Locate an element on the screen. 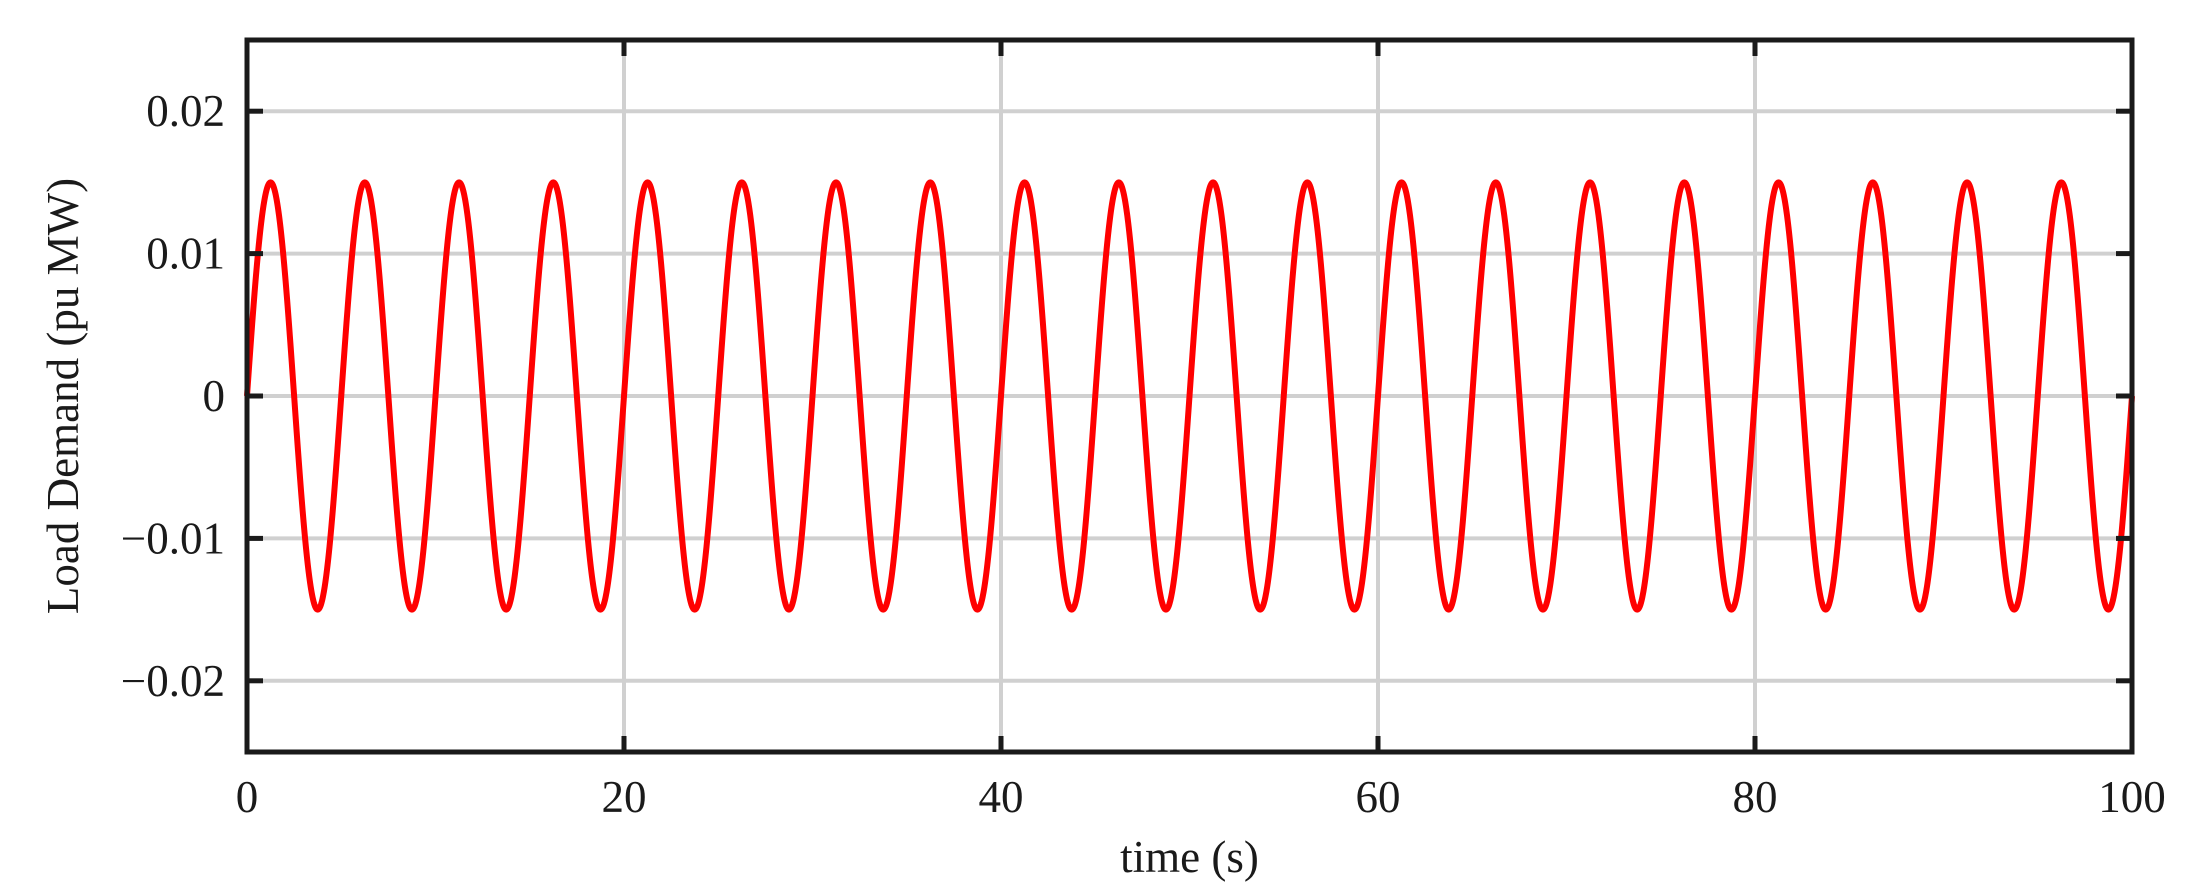 Image resolution: width=2195 pixels, height=895 pixels. y-tick-label: −0.01 is located at coordinates (173, 538).